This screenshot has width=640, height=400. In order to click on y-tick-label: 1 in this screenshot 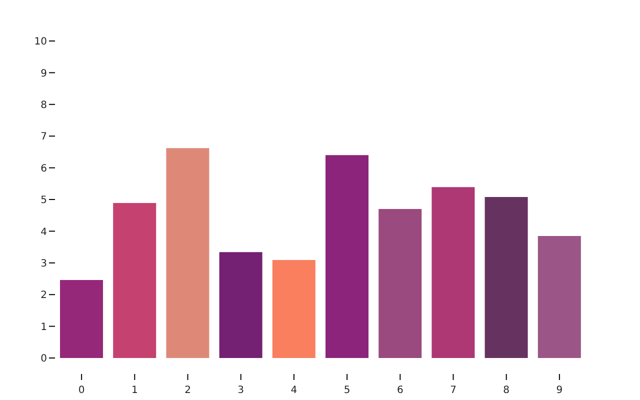, I will do `click(43, 327)`.